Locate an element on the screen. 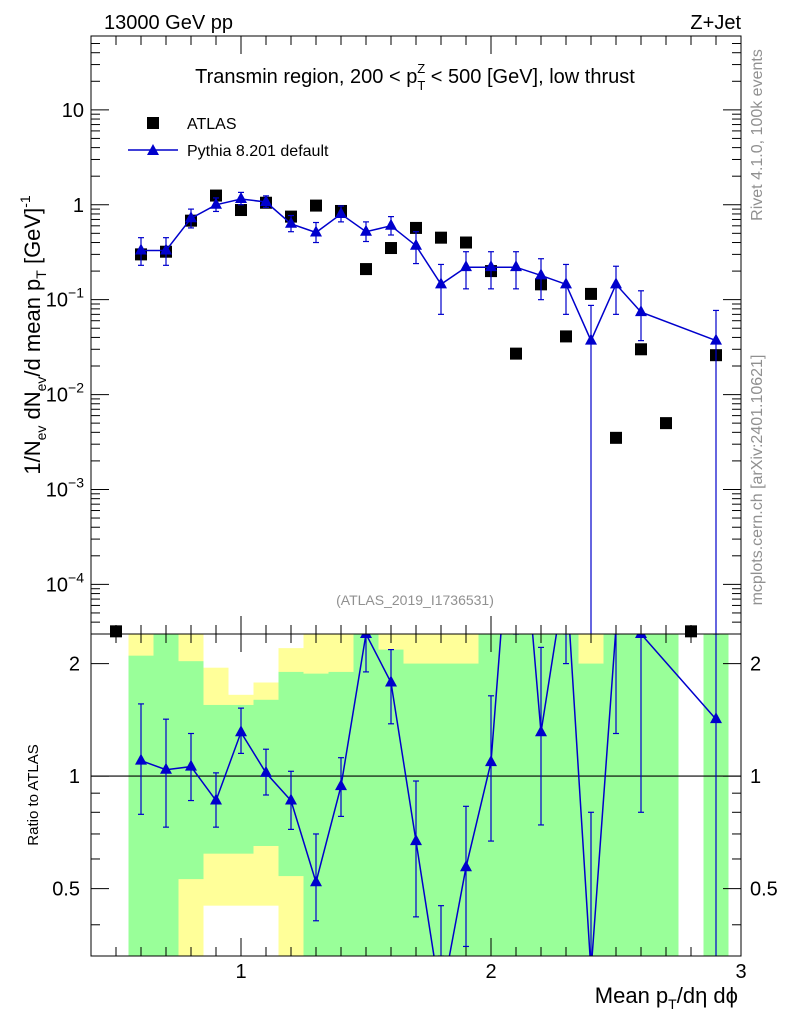 This screenshot has height=1024, width=786. process-label: Z+Jet is located at coordinates (715, 23).